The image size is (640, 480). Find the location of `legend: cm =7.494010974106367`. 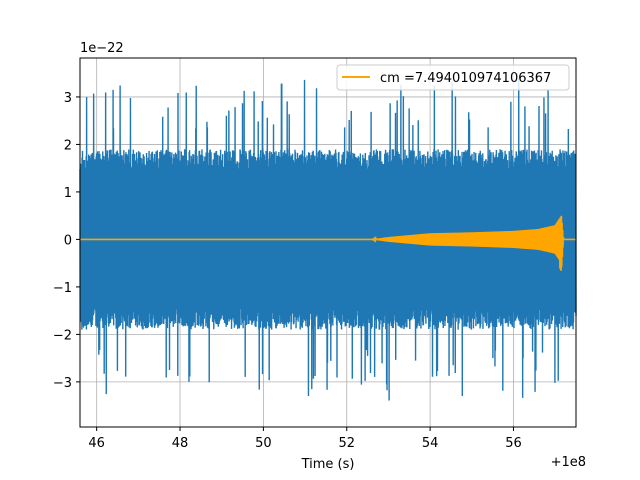

legend: cm =7.494010974106367 is located at coordinates (453, 77).